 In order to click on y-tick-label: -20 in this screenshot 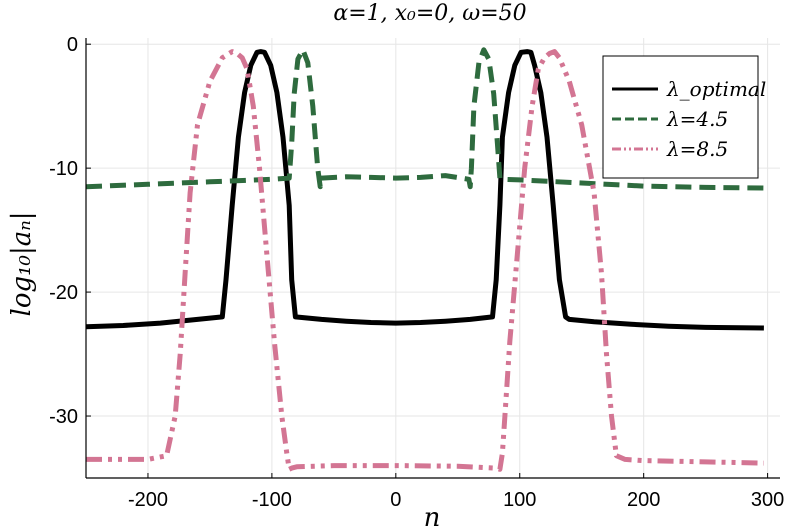, I will do `click(63, 293)`.